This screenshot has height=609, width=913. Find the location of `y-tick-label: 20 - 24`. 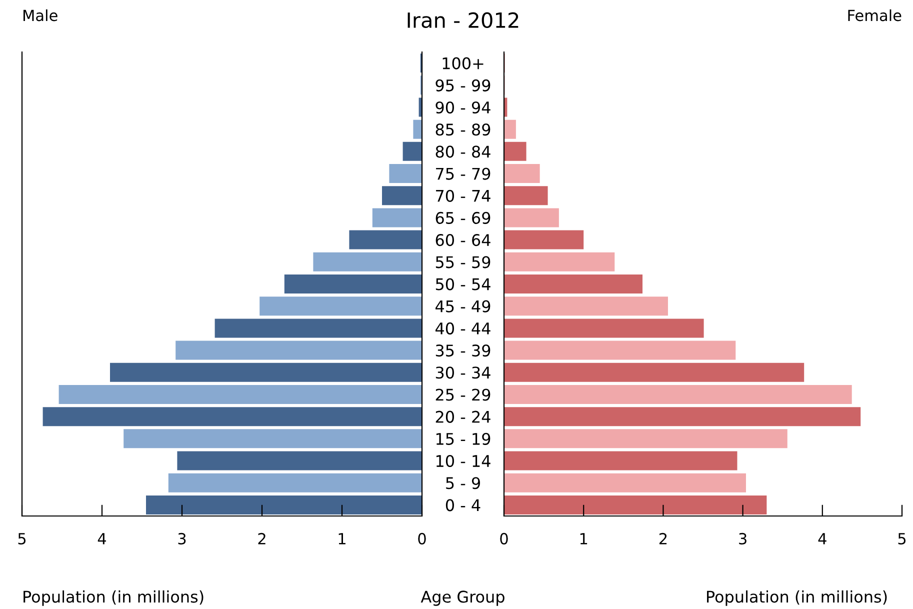

y-tick-label: 20 - 24 is located at coordinates (463, 416).